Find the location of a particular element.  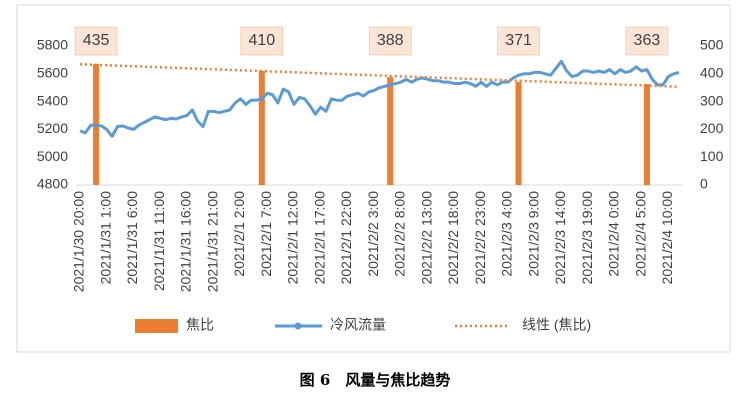

x-tick-label: 2021/2/3 14:00 is located at coordinates (560, 238).